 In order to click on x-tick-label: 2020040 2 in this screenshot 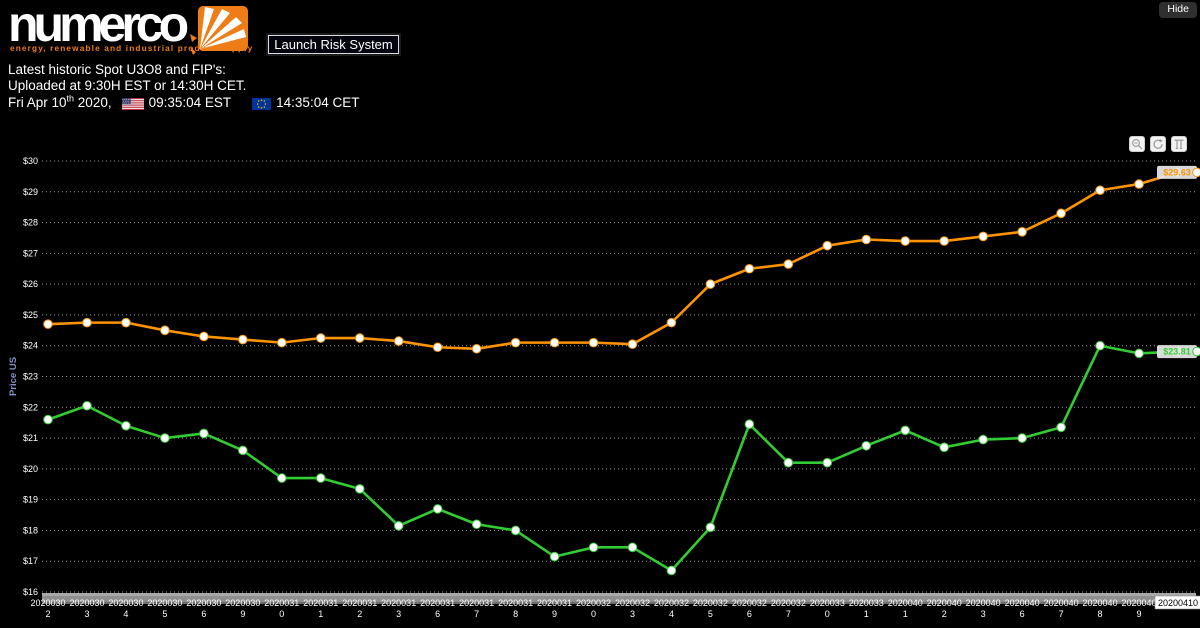, I will do `click(944, 608)`.